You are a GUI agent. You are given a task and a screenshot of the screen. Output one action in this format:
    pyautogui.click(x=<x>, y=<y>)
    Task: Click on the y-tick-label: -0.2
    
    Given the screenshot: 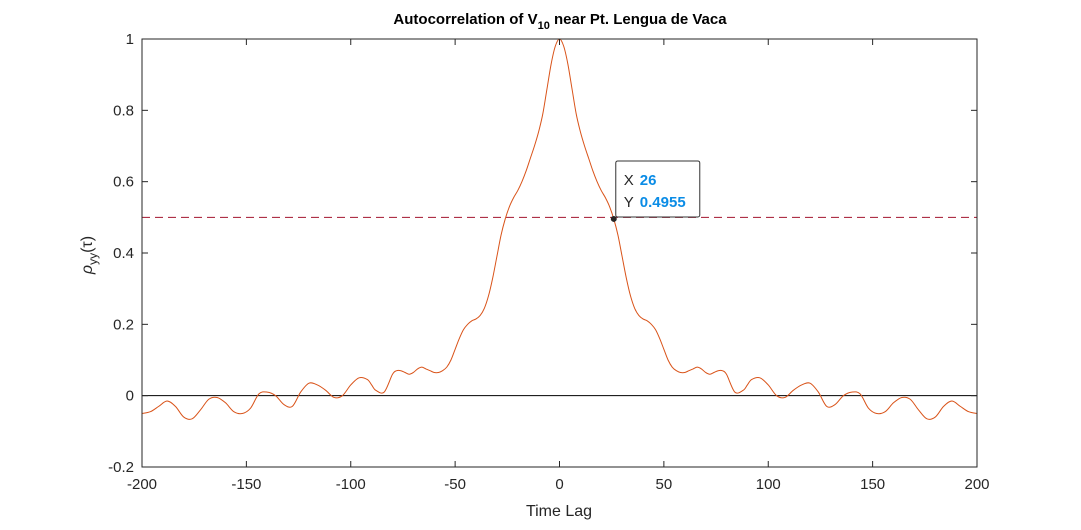 What is the action you would take?
    pyautogui.click(x=121, y=467)
    